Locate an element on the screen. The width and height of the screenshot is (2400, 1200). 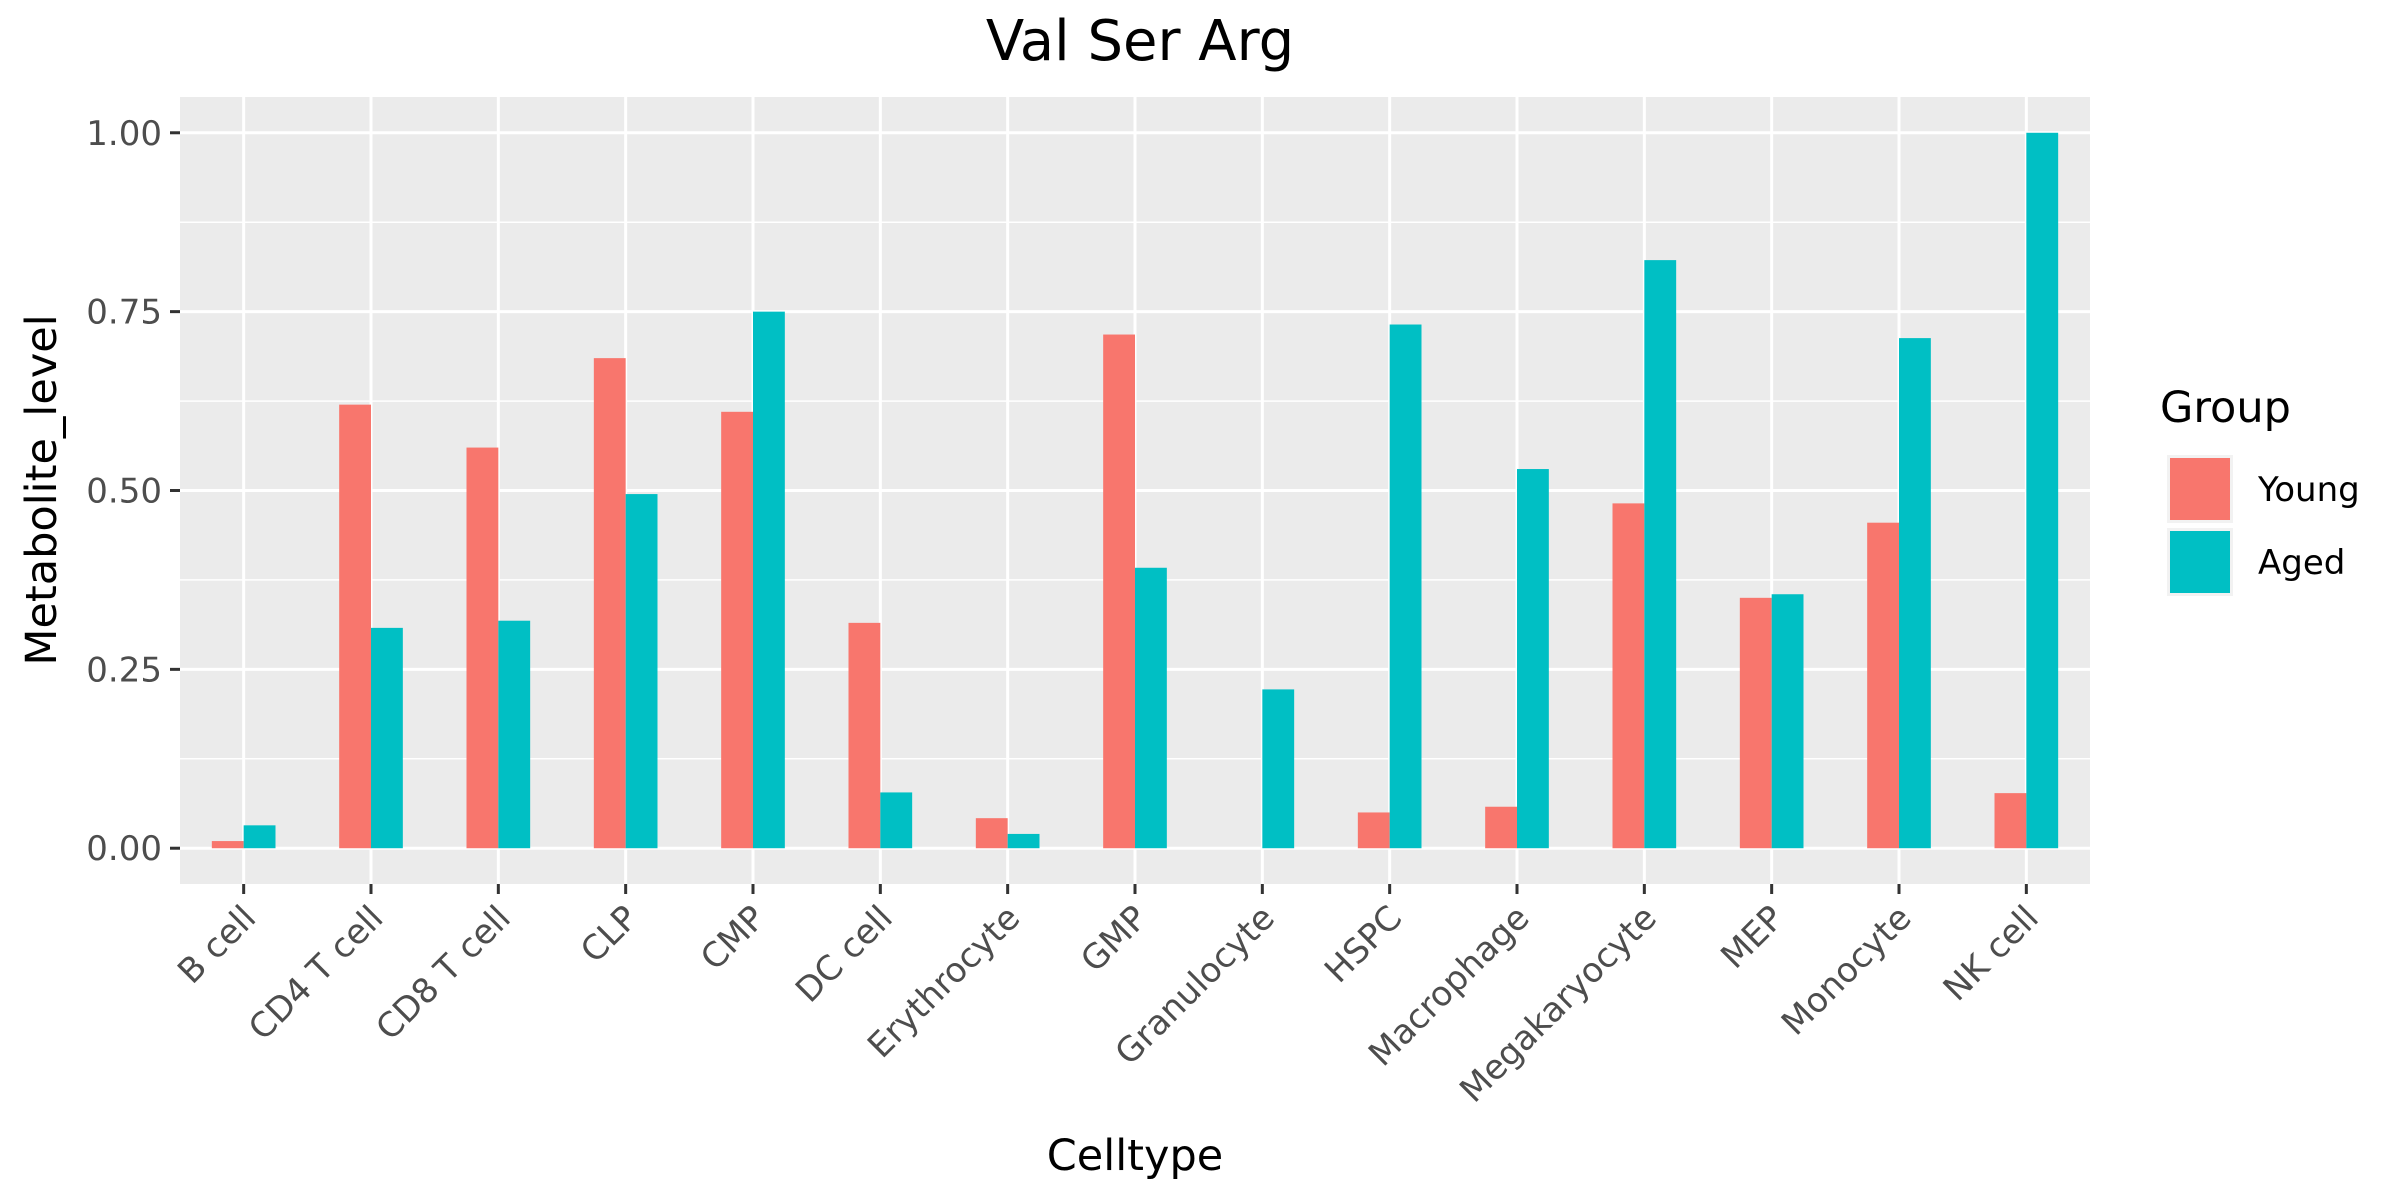
legend-label: Young is located at coordinates (2308, 490).